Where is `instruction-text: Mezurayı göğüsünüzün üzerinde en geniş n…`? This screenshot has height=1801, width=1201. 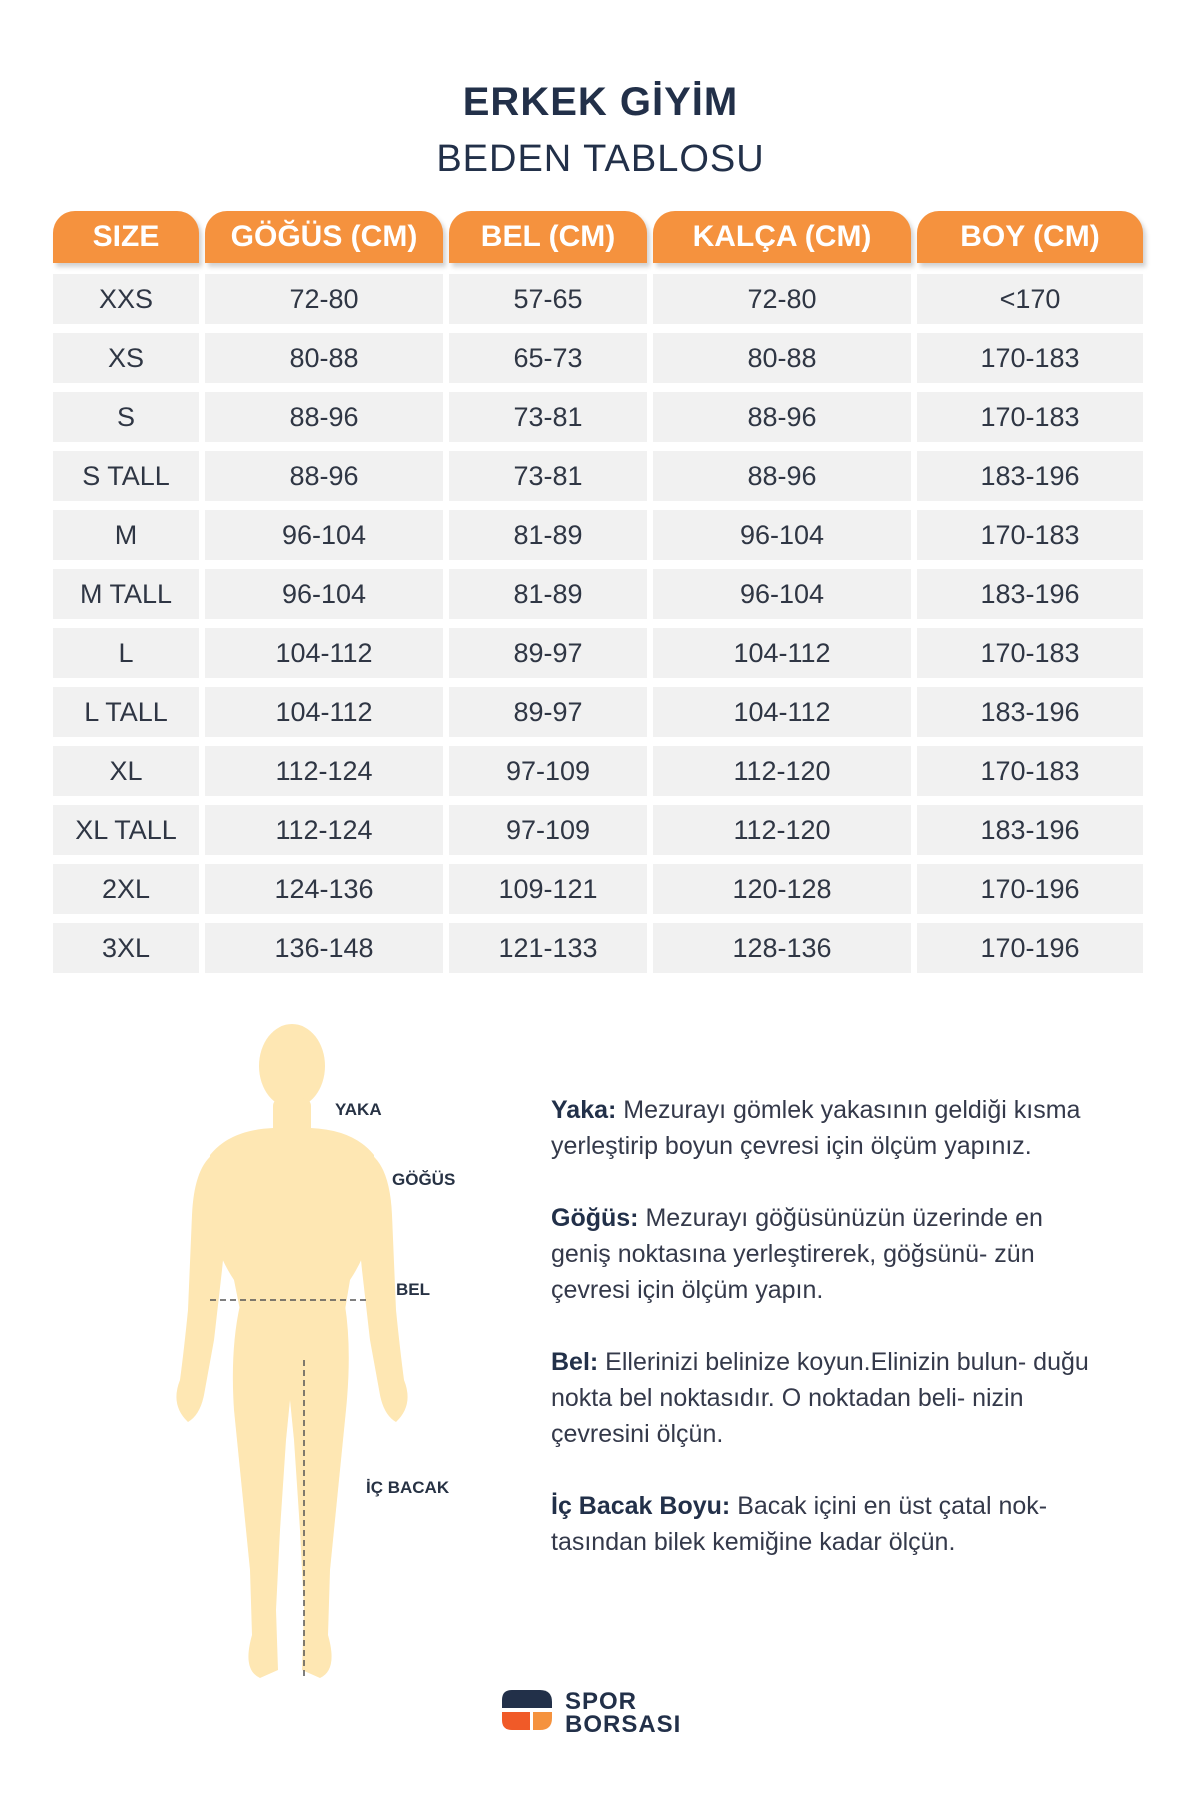 instruction-text: Mezurayı göğüsünüzün üzerinde en geniş n… is located at coordinates (797, 1254).